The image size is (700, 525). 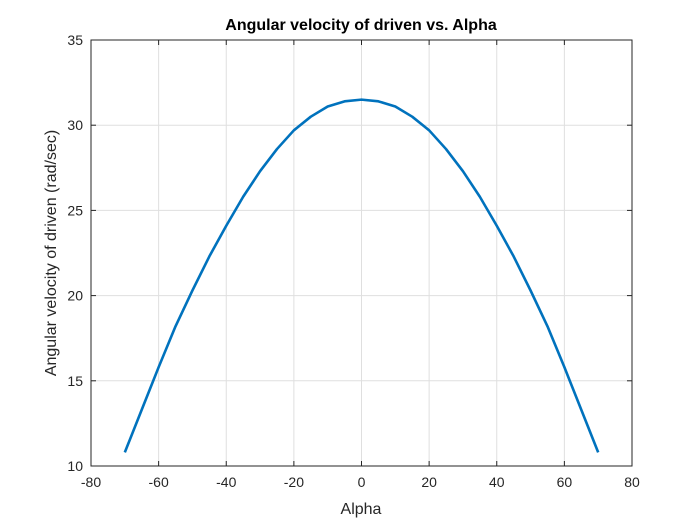 What do you see at coordinates (159, 482) in the screenshot?
I see `x-tick-label: -60` at bounding box center [159, 482].